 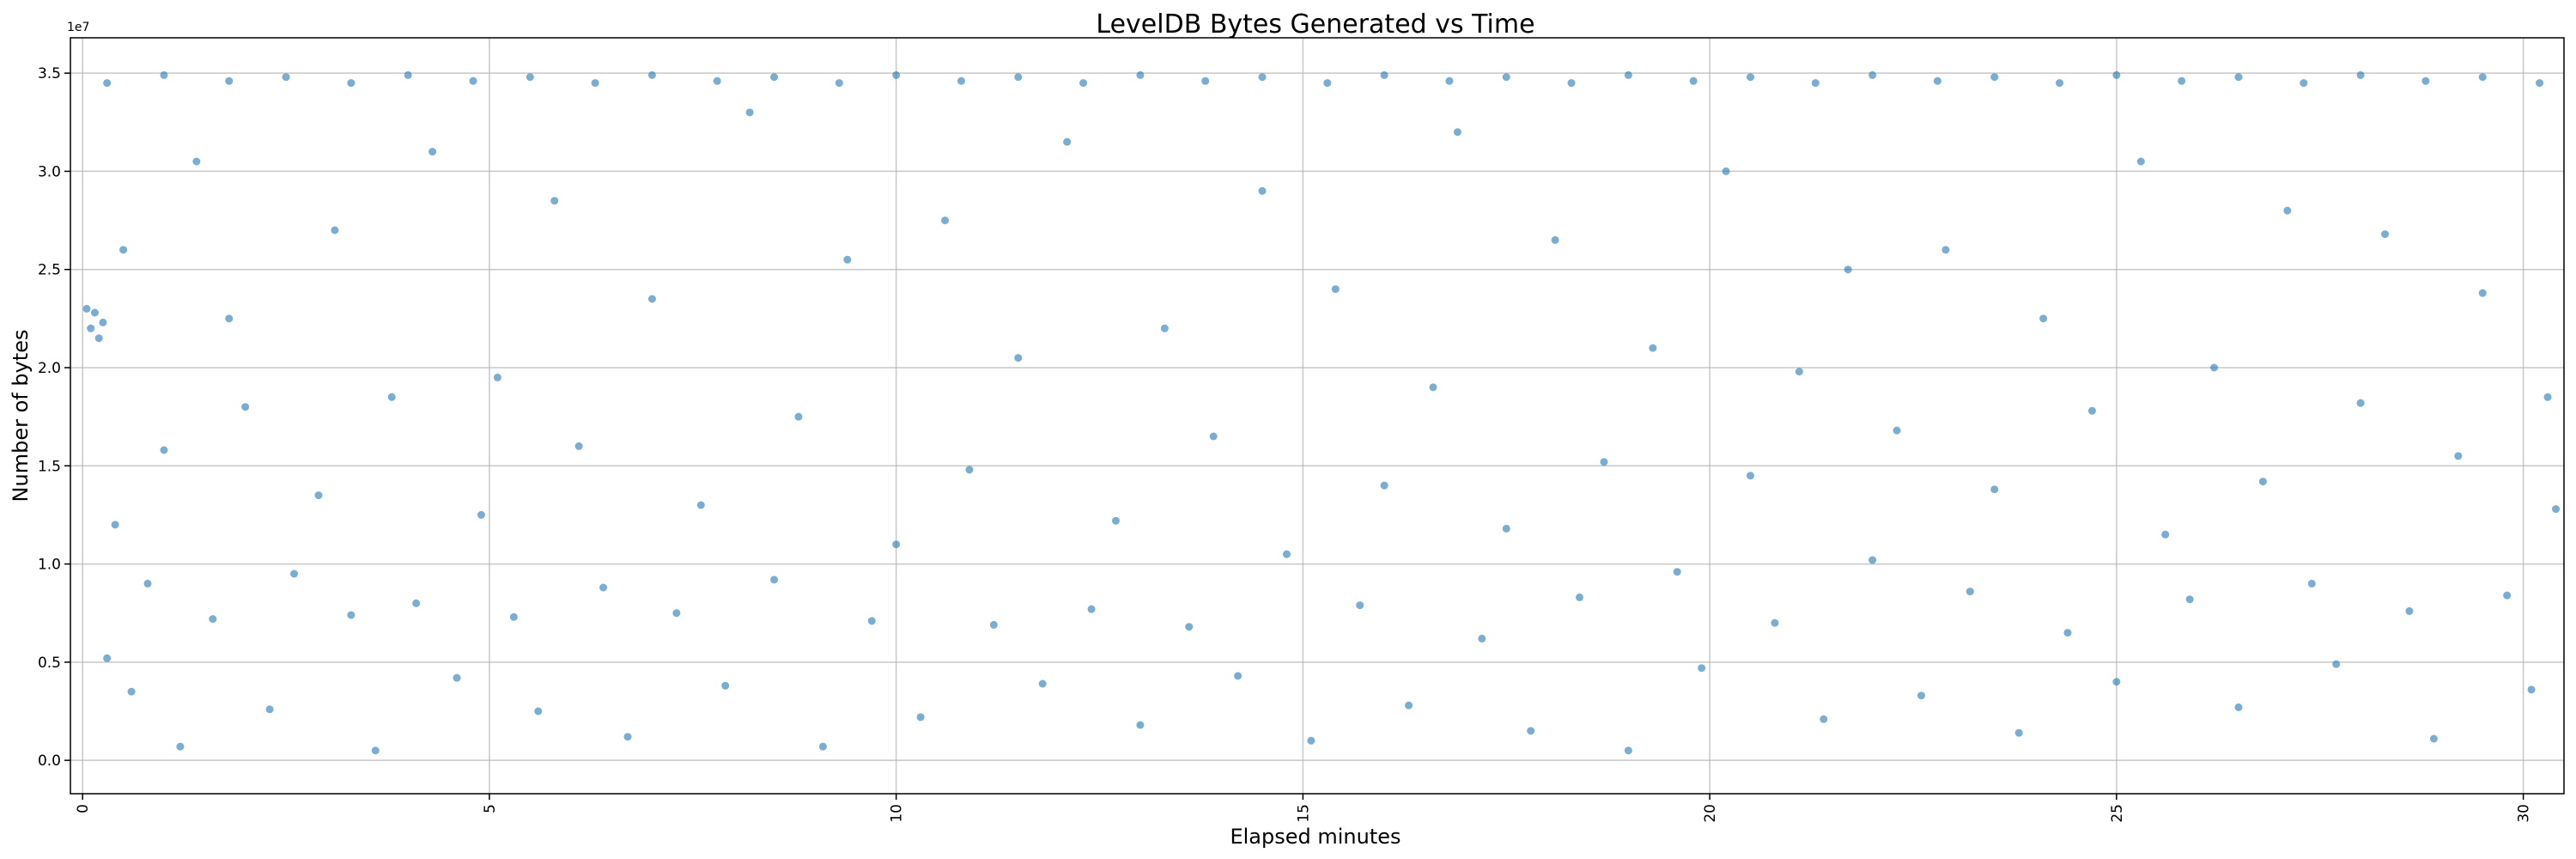 What do you see at coordinates (1711, 814) in the screenshot?
I see `x-tick-label: 20` at bounding box center [1711, 814].